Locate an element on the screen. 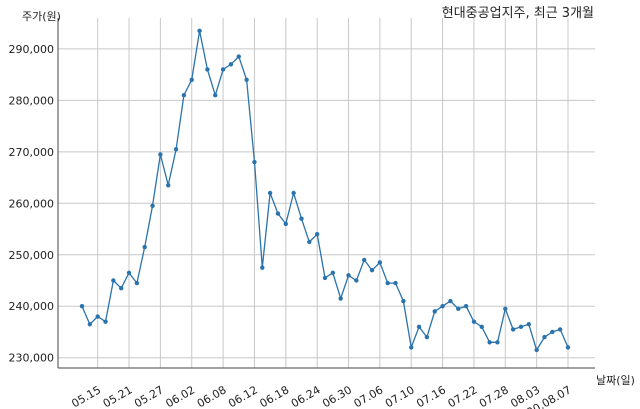  x-tick-label: 07.06 is located at coordinates (369, 396).